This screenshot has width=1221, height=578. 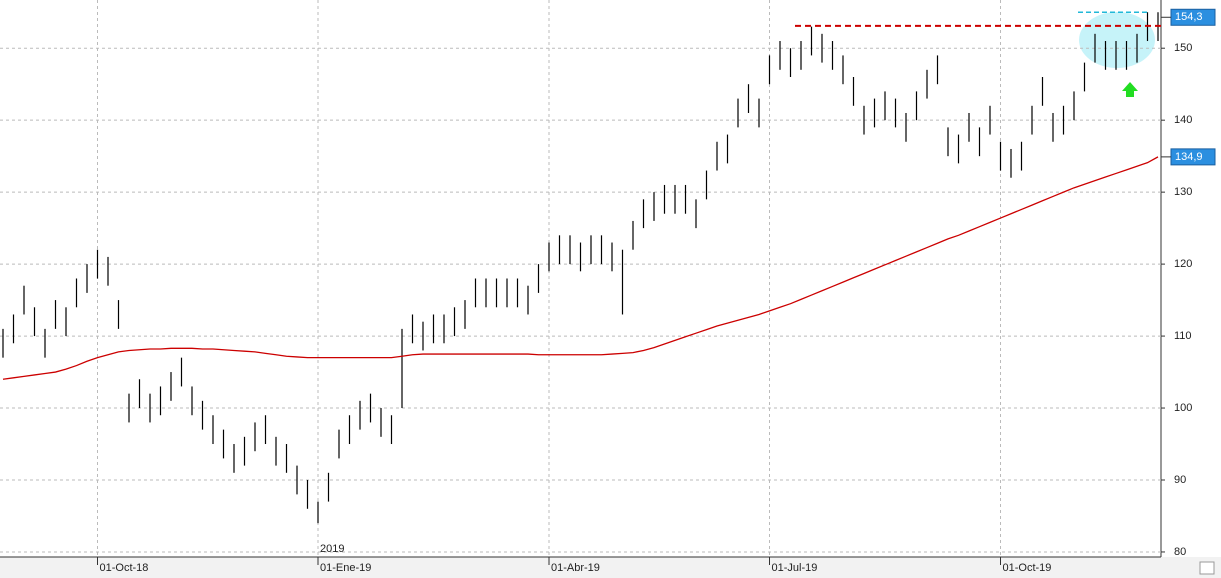 What do you see at coordinates (124, 568) in the screenshot?
I see `x-tick-label: 01-Oct-18` at bounding box center [124, 568].